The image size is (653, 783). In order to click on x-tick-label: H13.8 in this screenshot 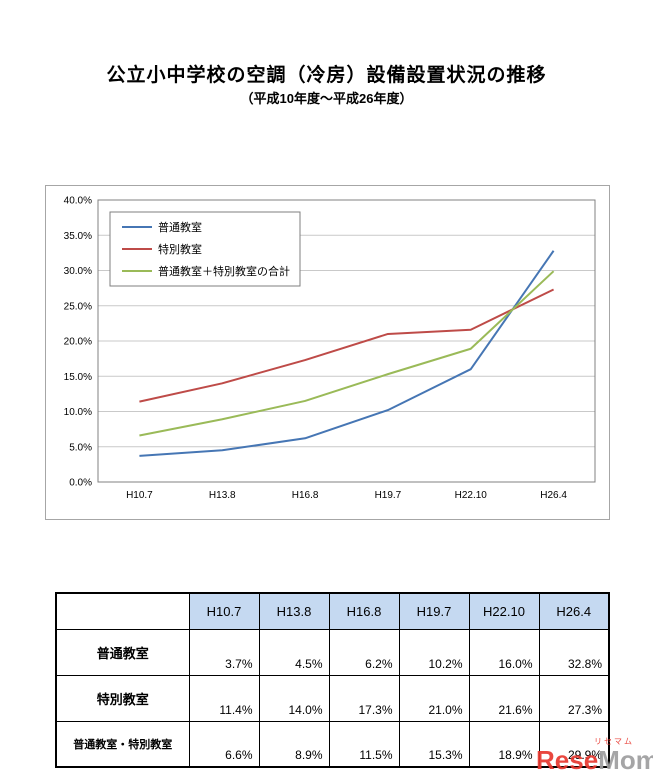, I will do `click(222, 495)`.